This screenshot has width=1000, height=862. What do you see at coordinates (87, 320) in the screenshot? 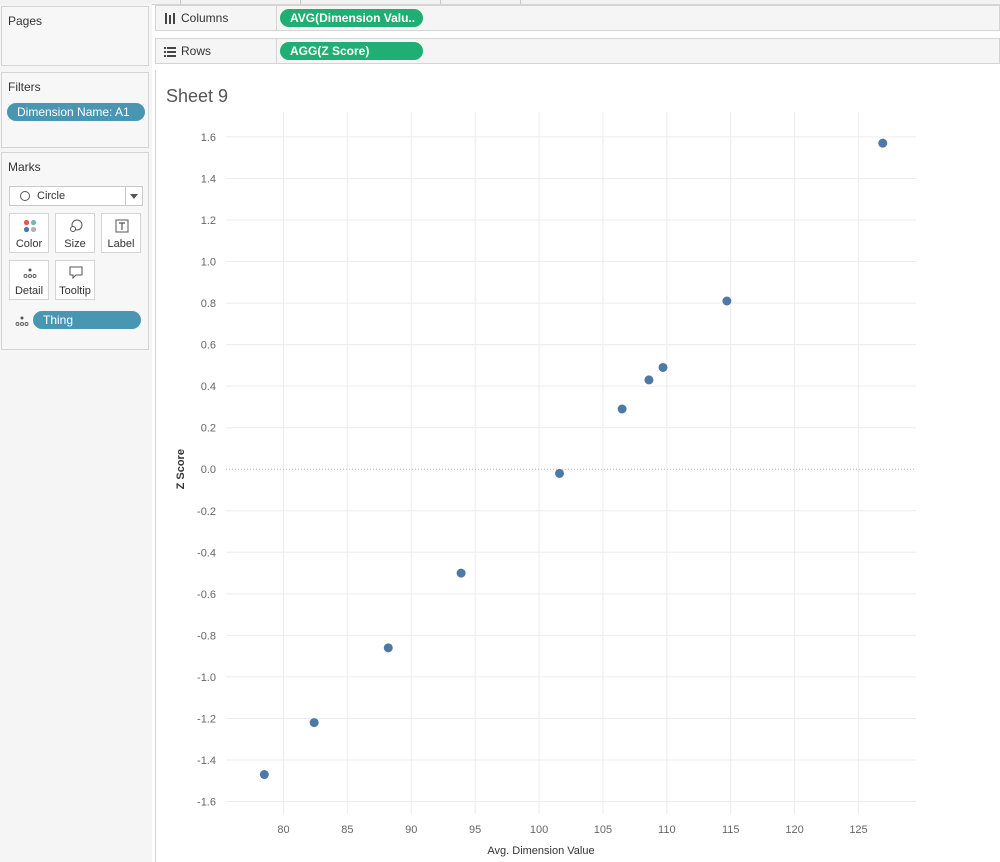
I see `detail-pill-thing: Thing` at bounding box center [87, 320].